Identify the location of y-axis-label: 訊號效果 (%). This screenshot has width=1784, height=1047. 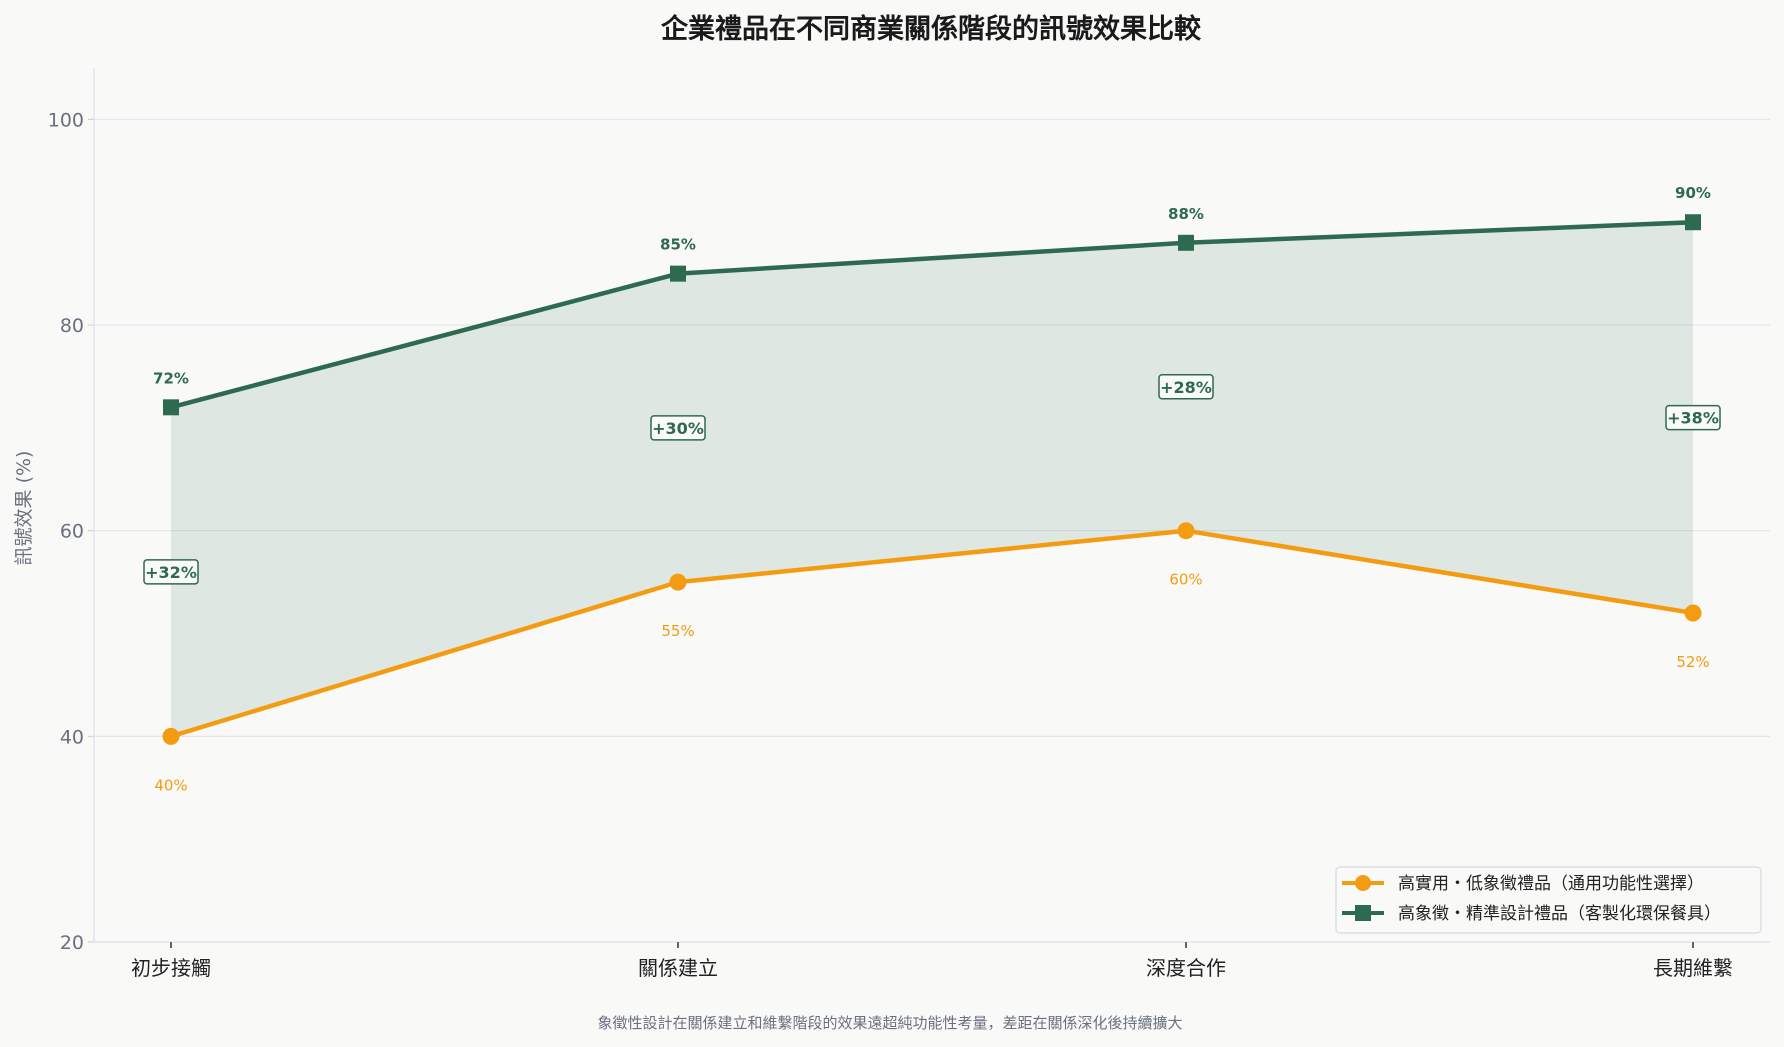
(24, 508).